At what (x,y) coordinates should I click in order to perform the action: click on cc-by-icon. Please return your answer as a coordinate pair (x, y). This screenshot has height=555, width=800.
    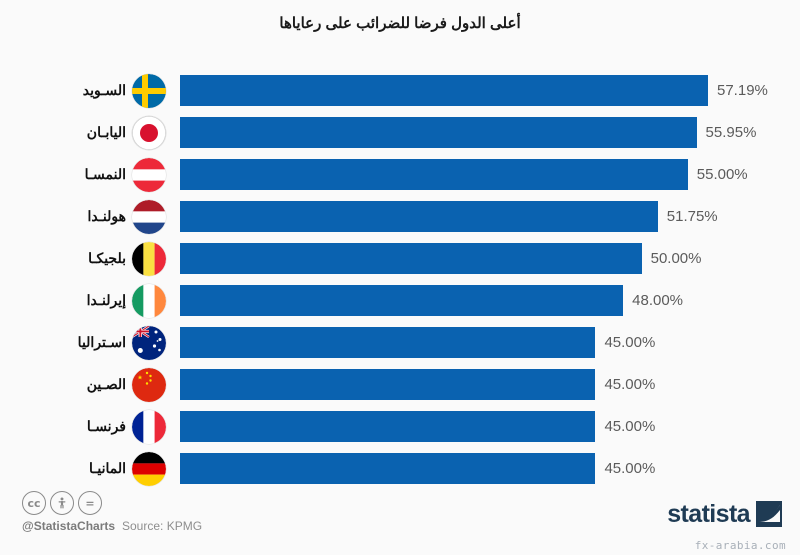
    Looking at the image, I should click on (62, 503).